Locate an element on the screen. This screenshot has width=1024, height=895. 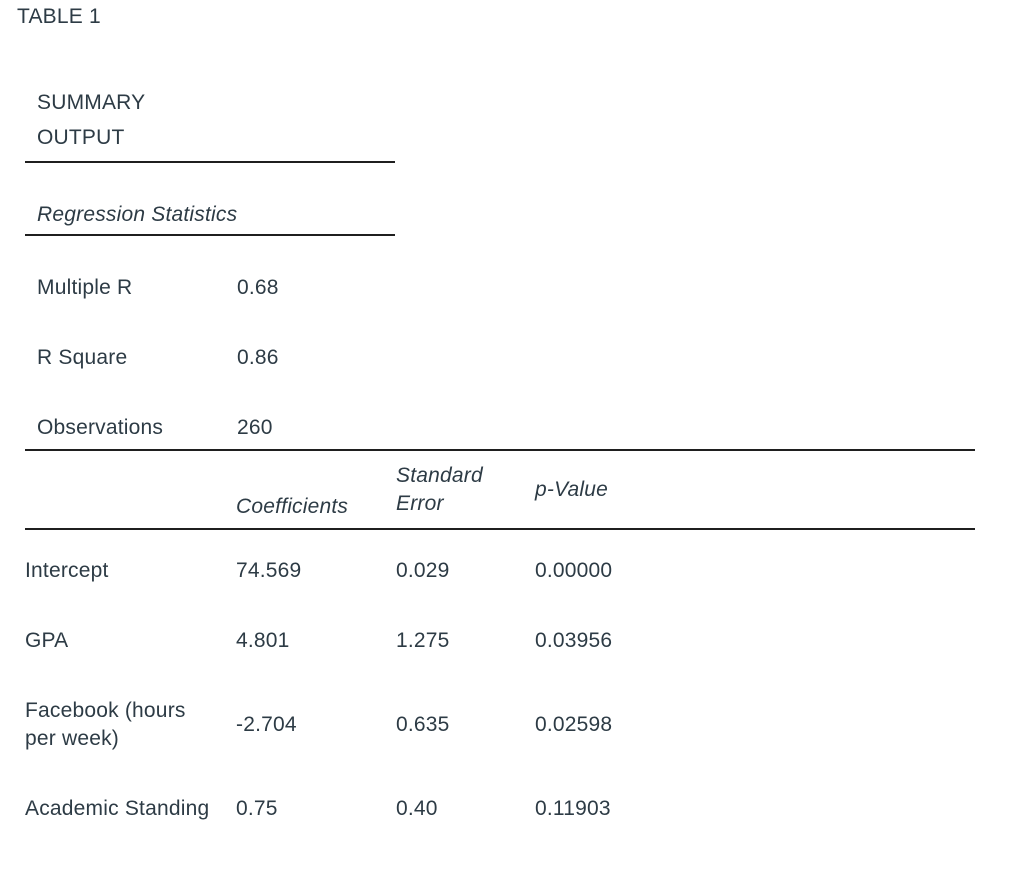
p-value: 0.11903 is located at coordinates (573, 808).